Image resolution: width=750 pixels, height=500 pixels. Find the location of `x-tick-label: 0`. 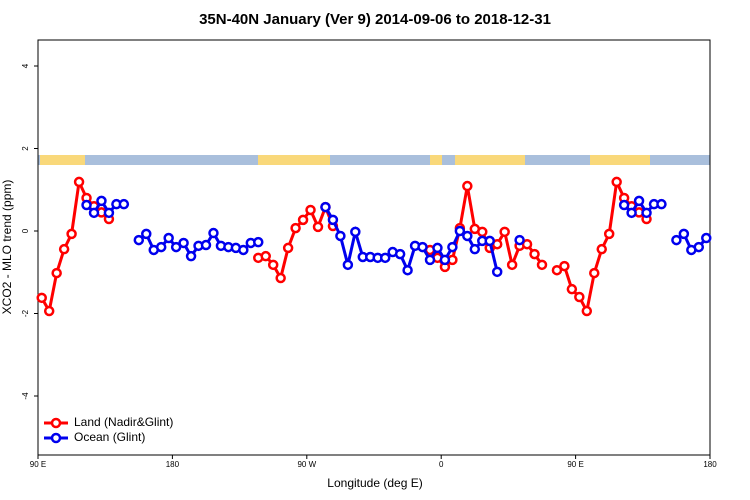

x-tick-label: 0 is located at coordinates (441, 464).